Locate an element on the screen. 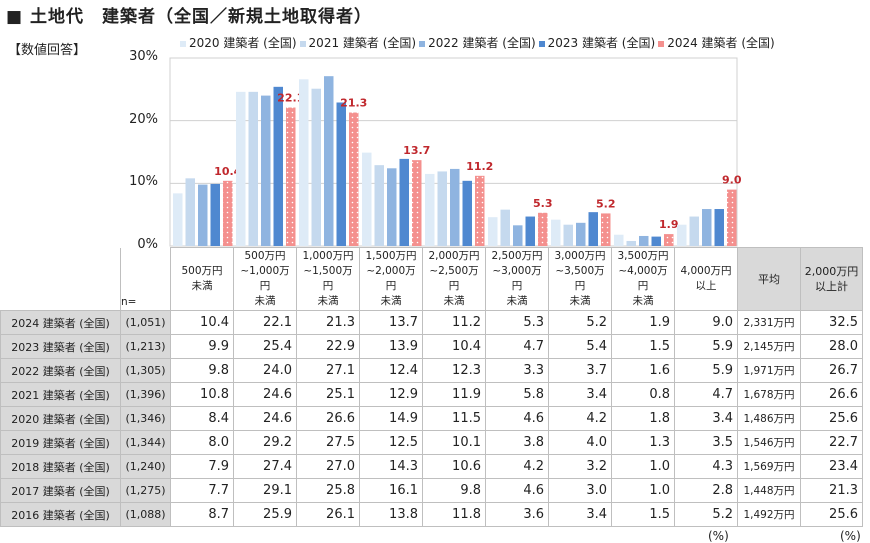 This screenshot has height=543, width=870. cell-value: 10.4 is located at coordinates (202, 322).